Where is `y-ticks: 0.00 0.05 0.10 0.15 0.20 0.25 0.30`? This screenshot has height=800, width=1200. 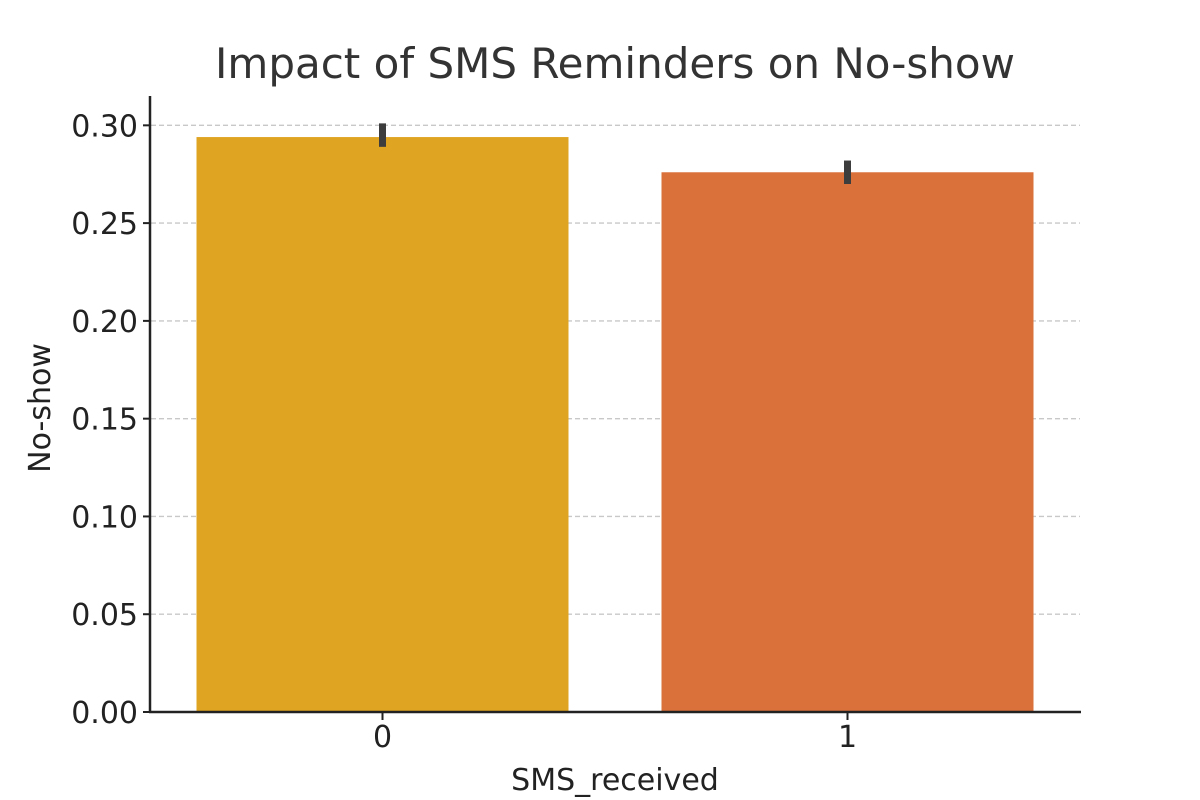
y-ticks: 0.00 0.05 0.10 0.15 0.20 0.25 0.30 is located at coordinates (110, 420).